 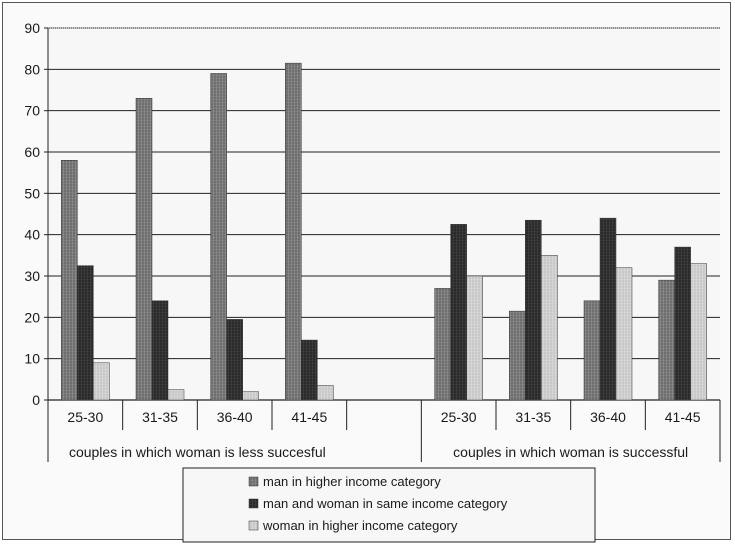 I want to click on y-tick-label: 60, so click(x=32, y=152).